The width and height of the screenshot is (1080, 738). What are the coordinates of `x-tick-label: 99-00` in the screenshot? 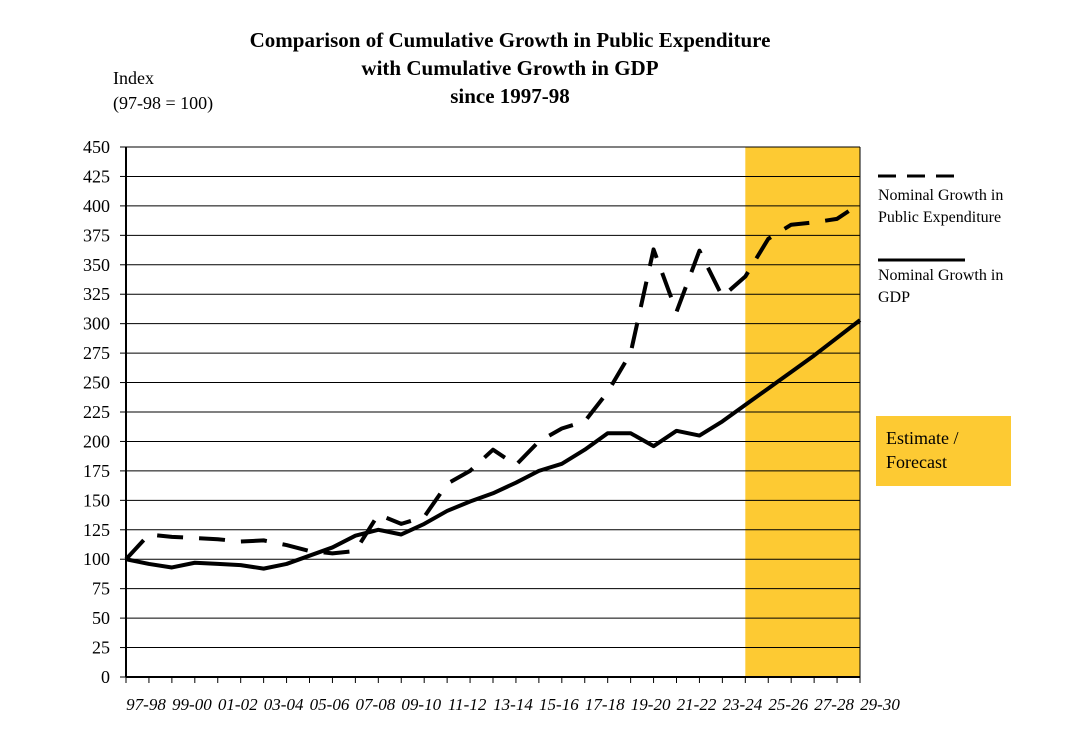 It's located at (192, 704).